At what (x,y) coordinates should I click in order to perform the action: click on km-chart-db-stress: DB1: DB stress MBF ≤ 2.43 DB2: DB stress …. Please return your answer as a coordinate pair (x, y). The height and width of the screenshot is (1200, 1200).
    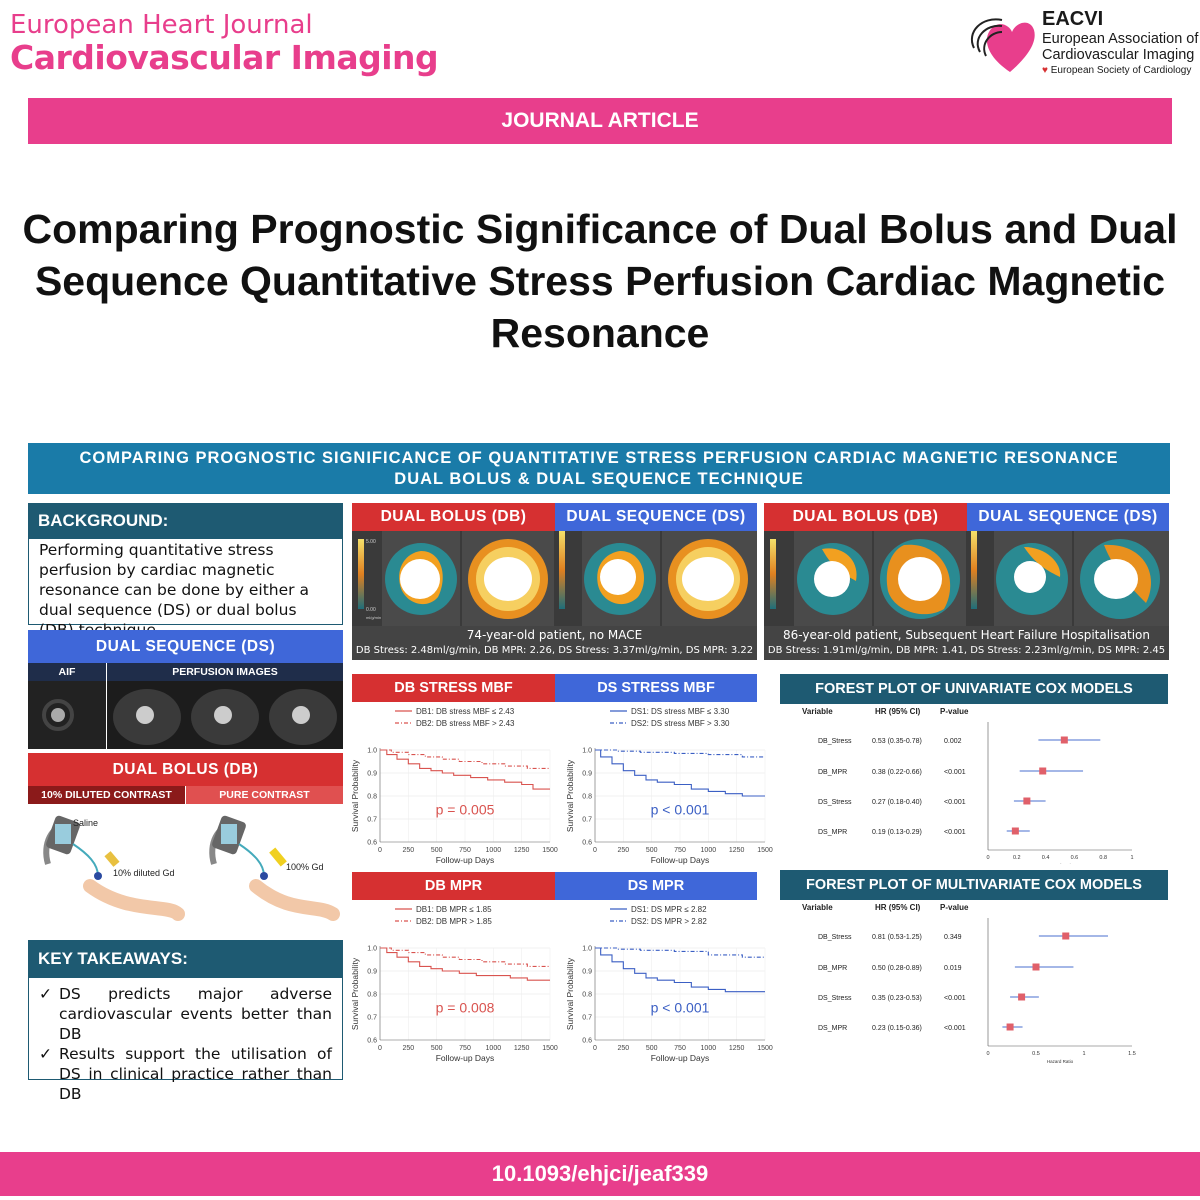
    Looking at the image, I should click on (454, 786).